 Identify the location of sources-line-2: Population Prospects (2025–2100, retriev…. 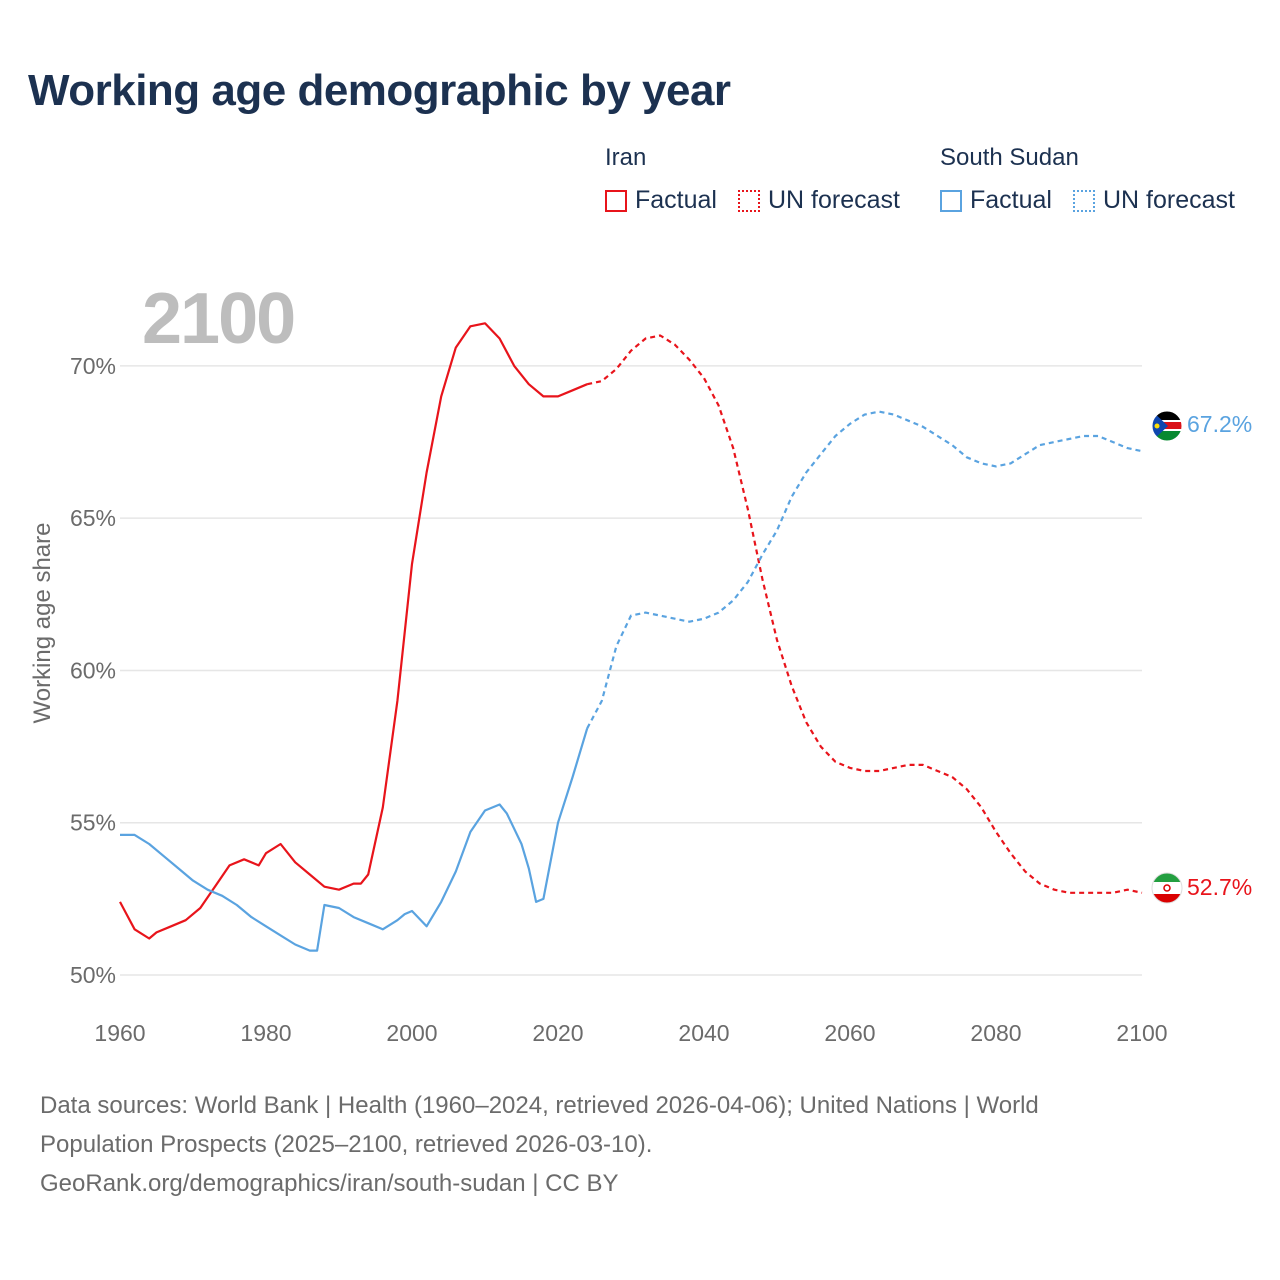
(346, 1144).